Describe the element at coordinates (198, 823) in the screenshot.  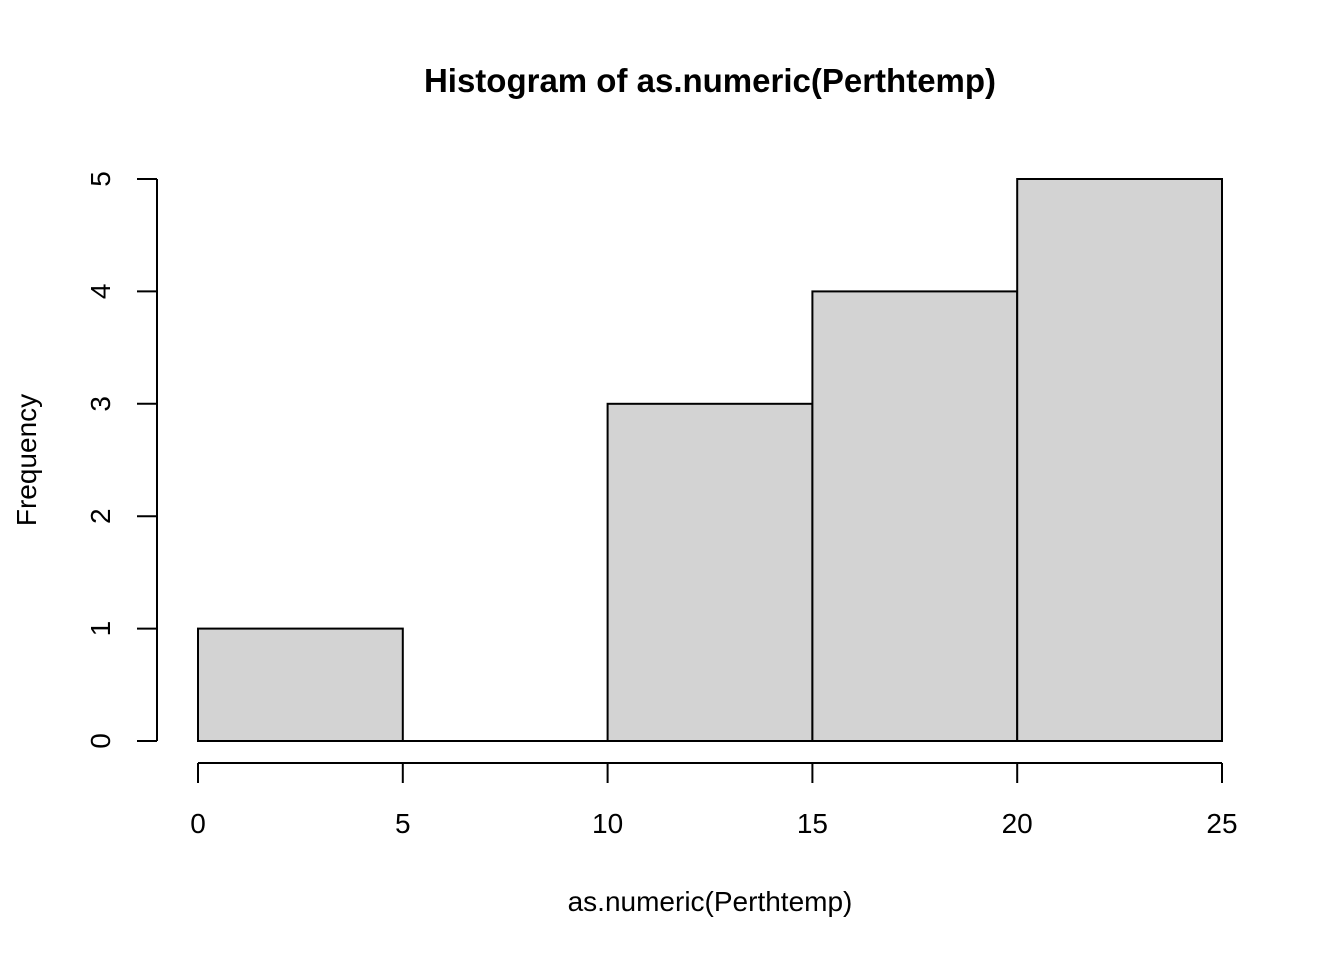
I see `x-tick-label: 0` at that location.